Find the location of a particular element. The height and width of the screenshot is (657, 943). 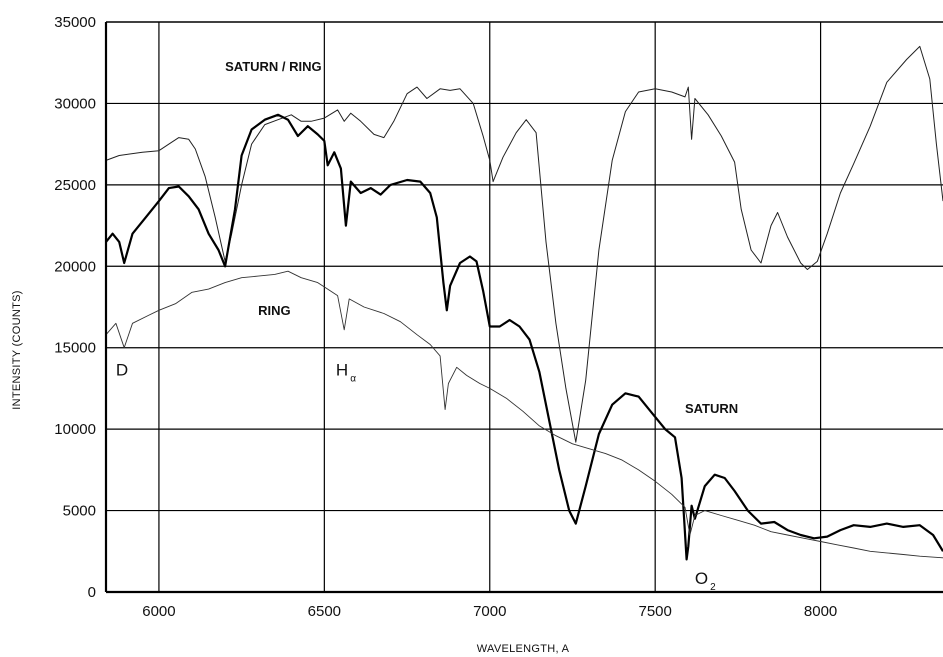

annotation-label: D is located at coordinates (122, 369).